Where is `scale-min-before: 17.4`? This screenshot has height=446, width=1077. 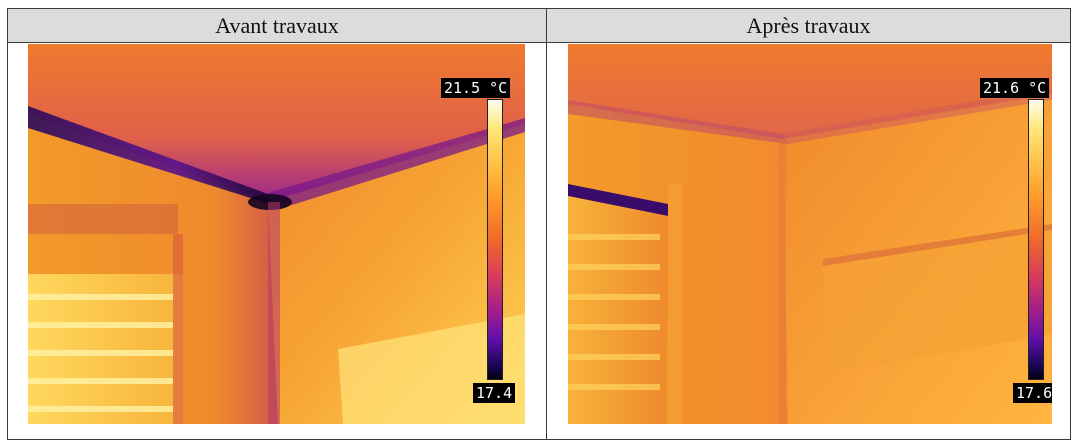
scale-min-before: 17.4 is located at coordinates (494, 393).